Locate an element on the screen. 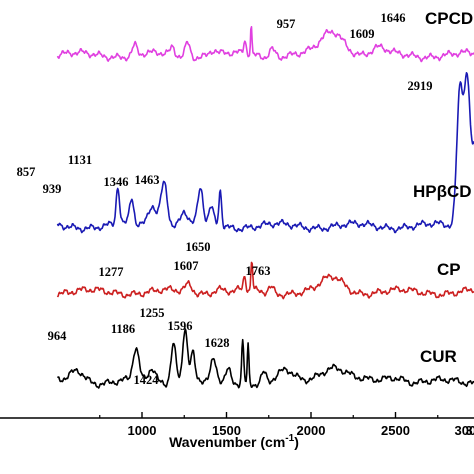 This screenshot has height=474, width=474. peak-label-cur-1186: 1186 is located at coordinates (123, 329).